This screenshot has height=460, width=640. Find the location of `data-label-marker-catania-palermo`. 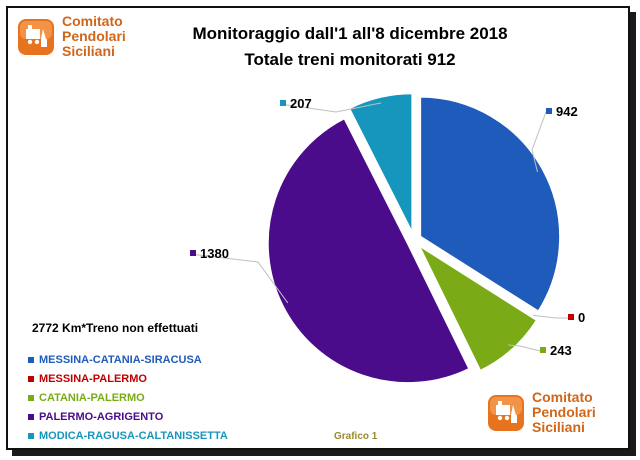

data-label-marker-catania-palermo is located at coordinates (543, 350).